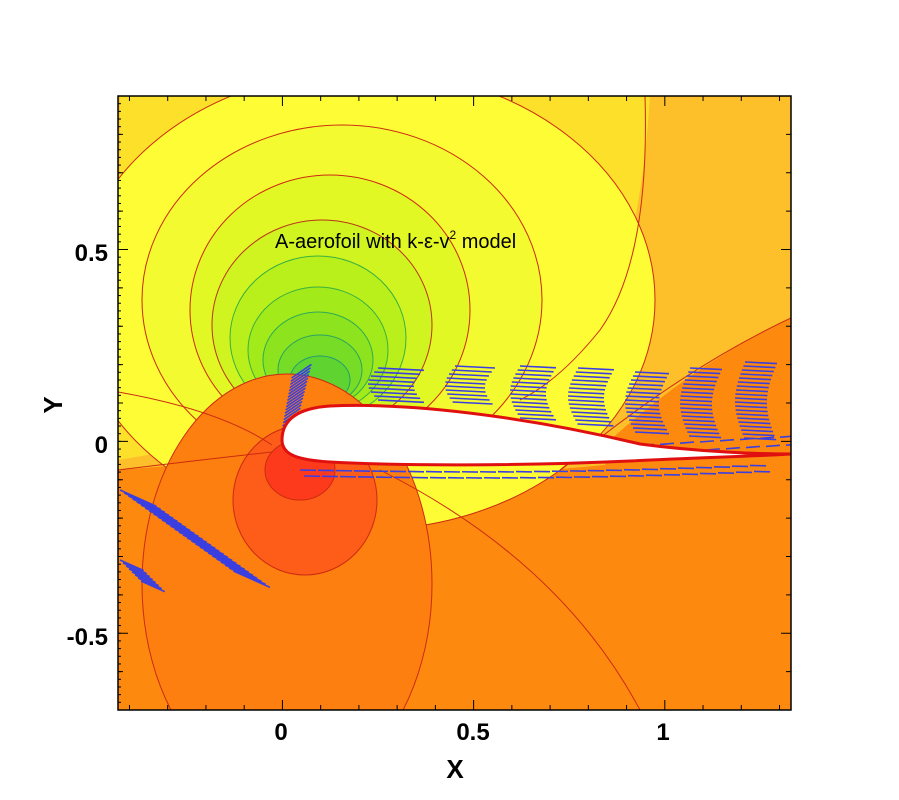  What do you see at coordinates (87, 637) in the screenshot?
I see `y-tick-label-neg0.5: -0.5` at bounding box center [87, 637].